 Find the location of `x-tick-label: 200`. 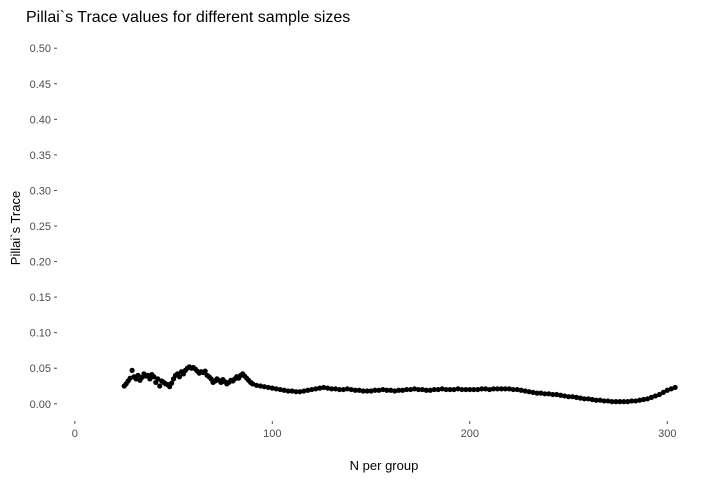

x-tick-label: 200 is located at coordinates (470, 434).